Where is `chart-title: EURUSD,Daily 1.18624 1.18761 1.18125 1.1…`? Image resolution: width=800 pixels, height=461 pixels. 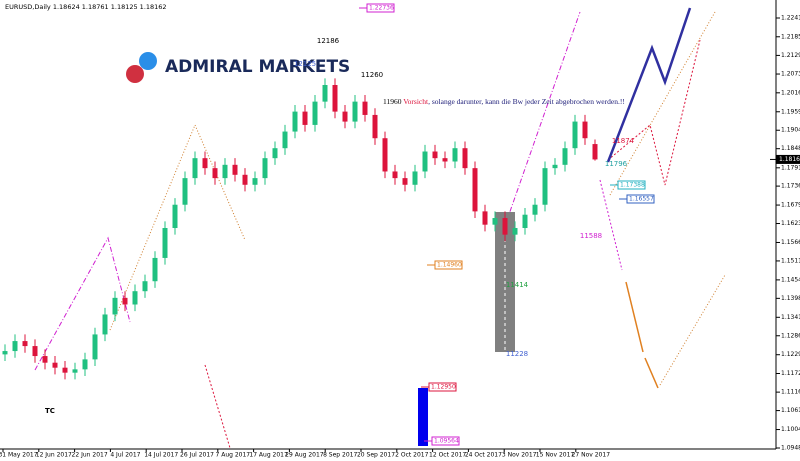 chart-title: EURUSD,Daily 1.18624 1.18761 1.18125 1.1… is located at coordinates (86, 7).